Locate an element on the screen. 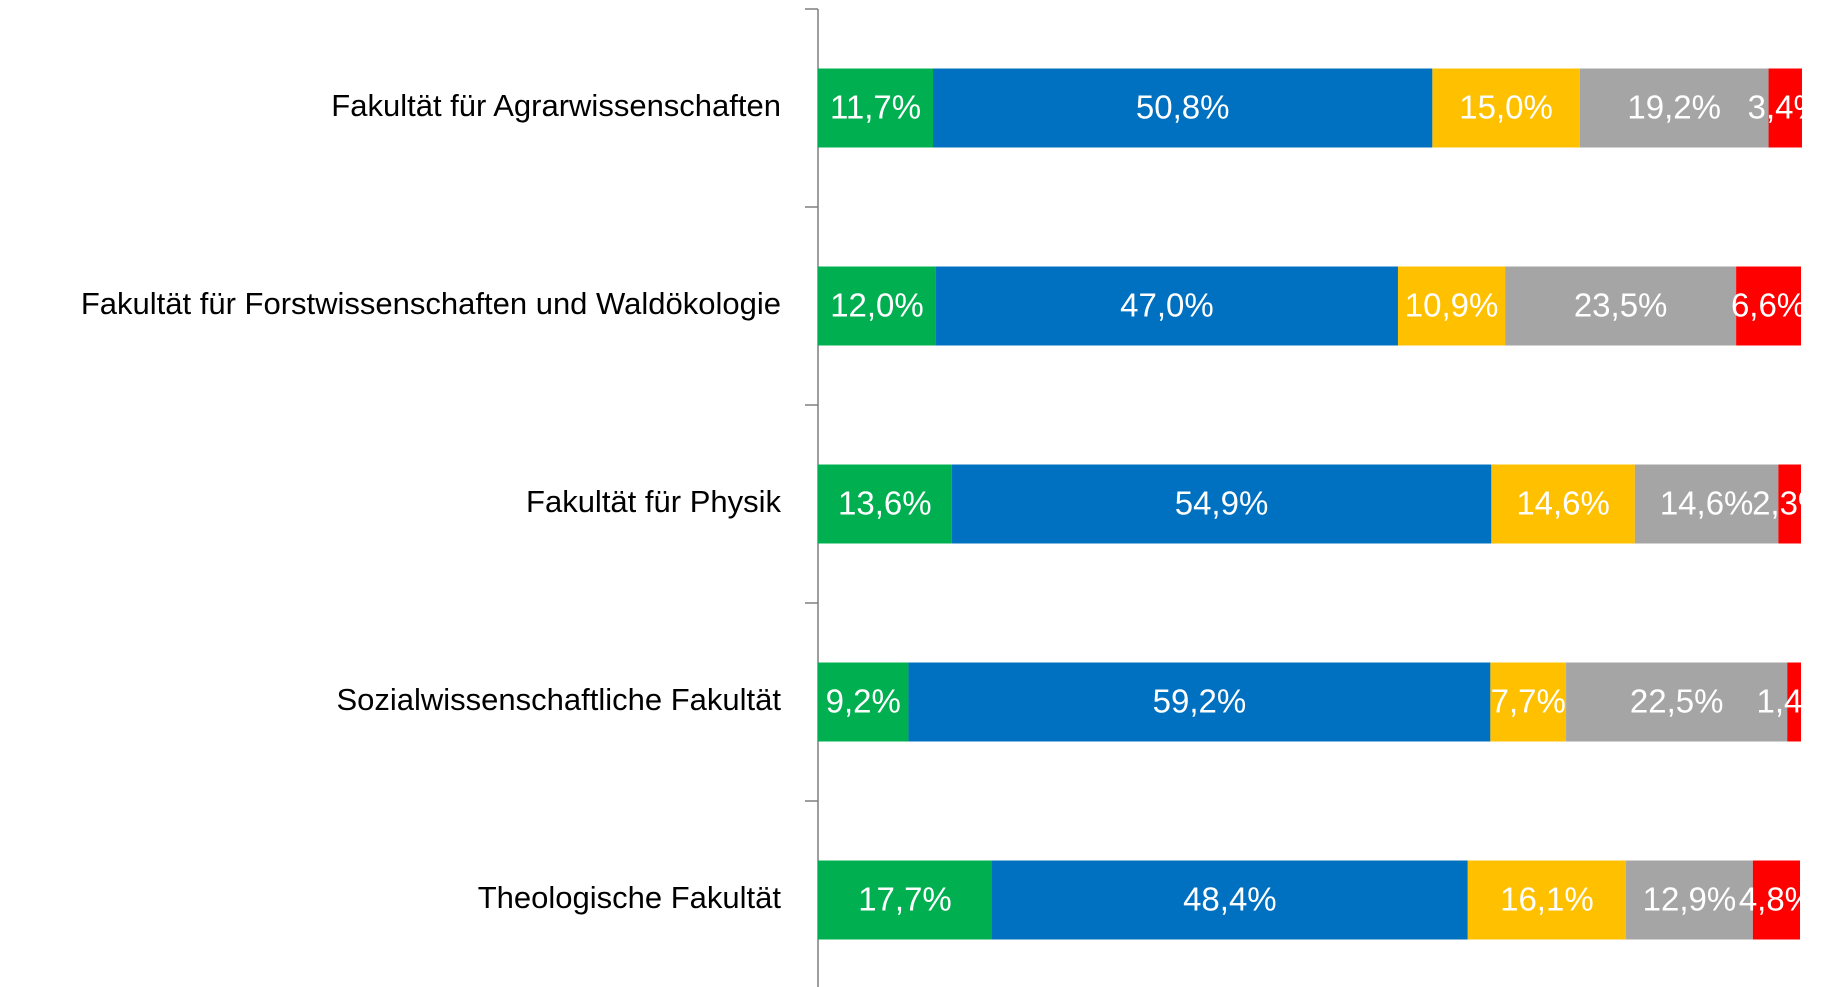 Image resolution: width=1829 pixels, height=987 pixels. value-label: 15,0% is located at coordinates (1506, 107).